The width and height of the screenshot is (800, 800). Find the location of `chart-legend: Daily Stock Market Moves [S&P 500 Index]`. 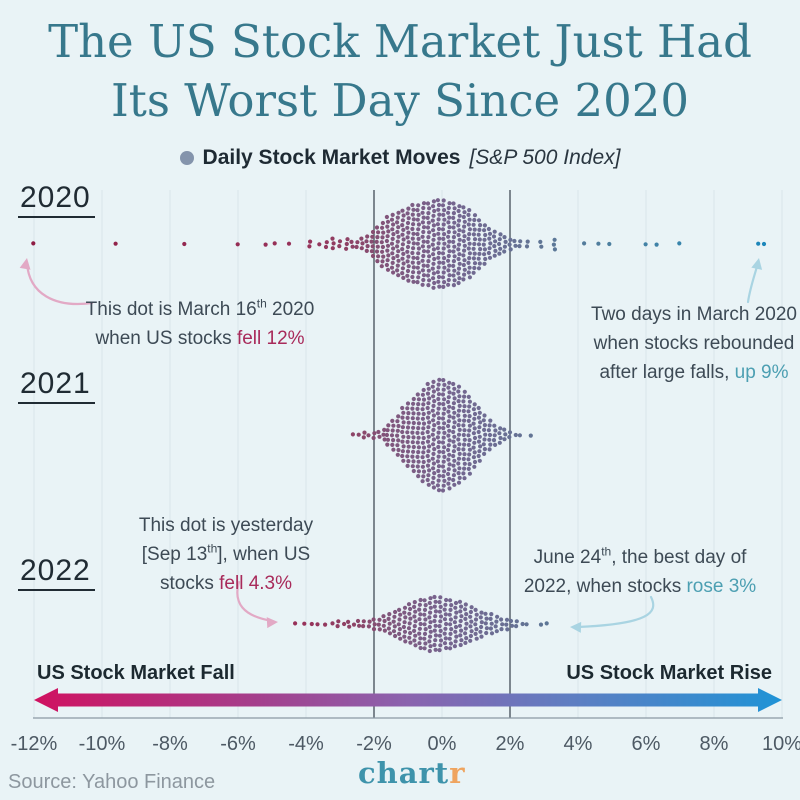

chart-legend: Daily Stock Market Moves [S&P 500 Index] is located at coordinates (400, 158).